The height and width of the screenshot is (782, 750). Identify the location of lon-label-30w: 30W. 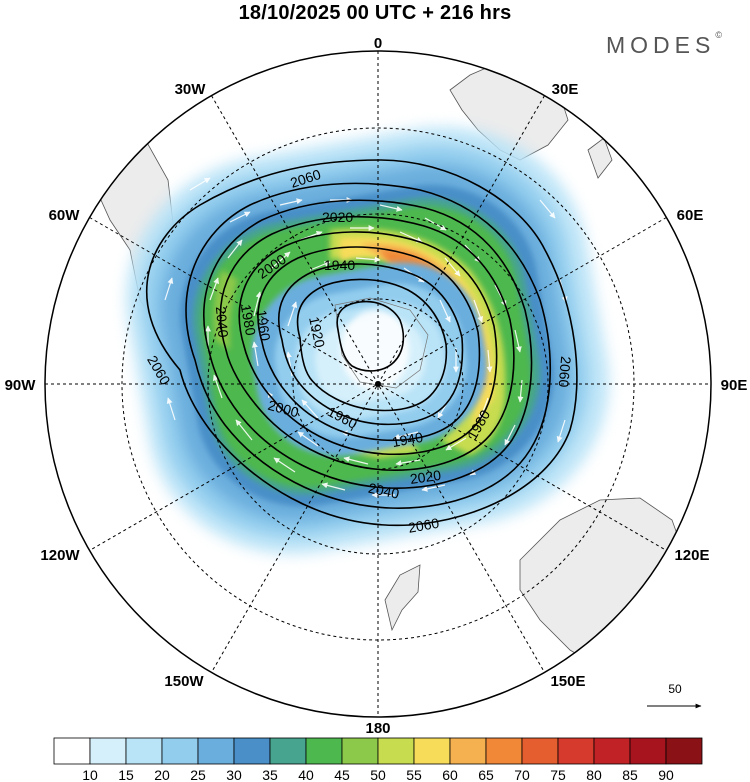
(191, 89).